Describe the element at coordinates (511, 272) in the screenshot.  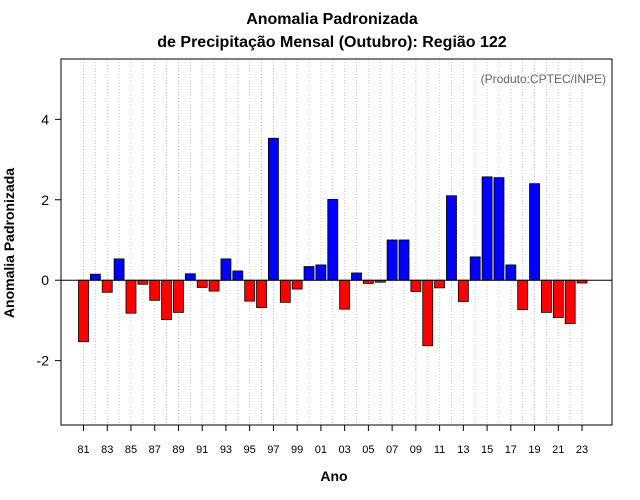
I see `bar-2017` at that location.